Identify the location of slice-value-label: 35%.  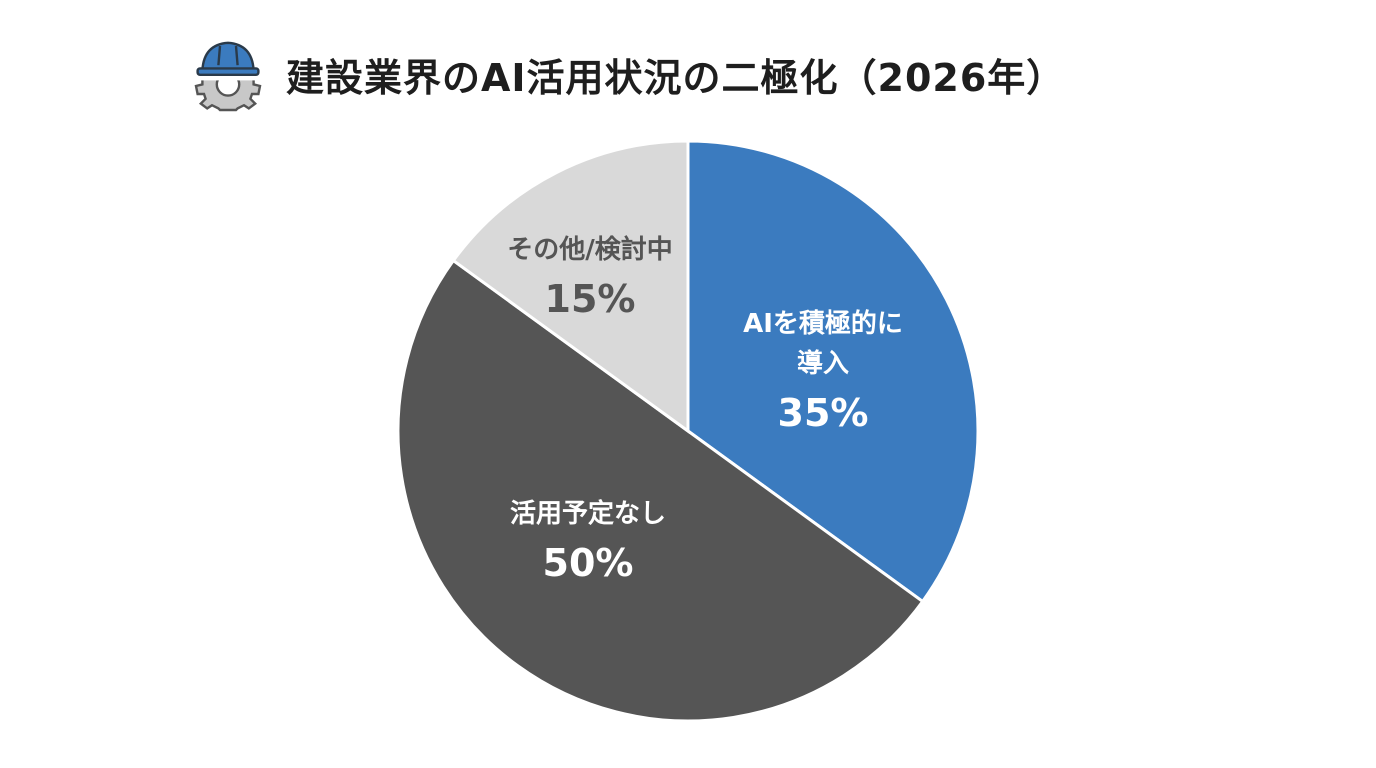
(823, 413).